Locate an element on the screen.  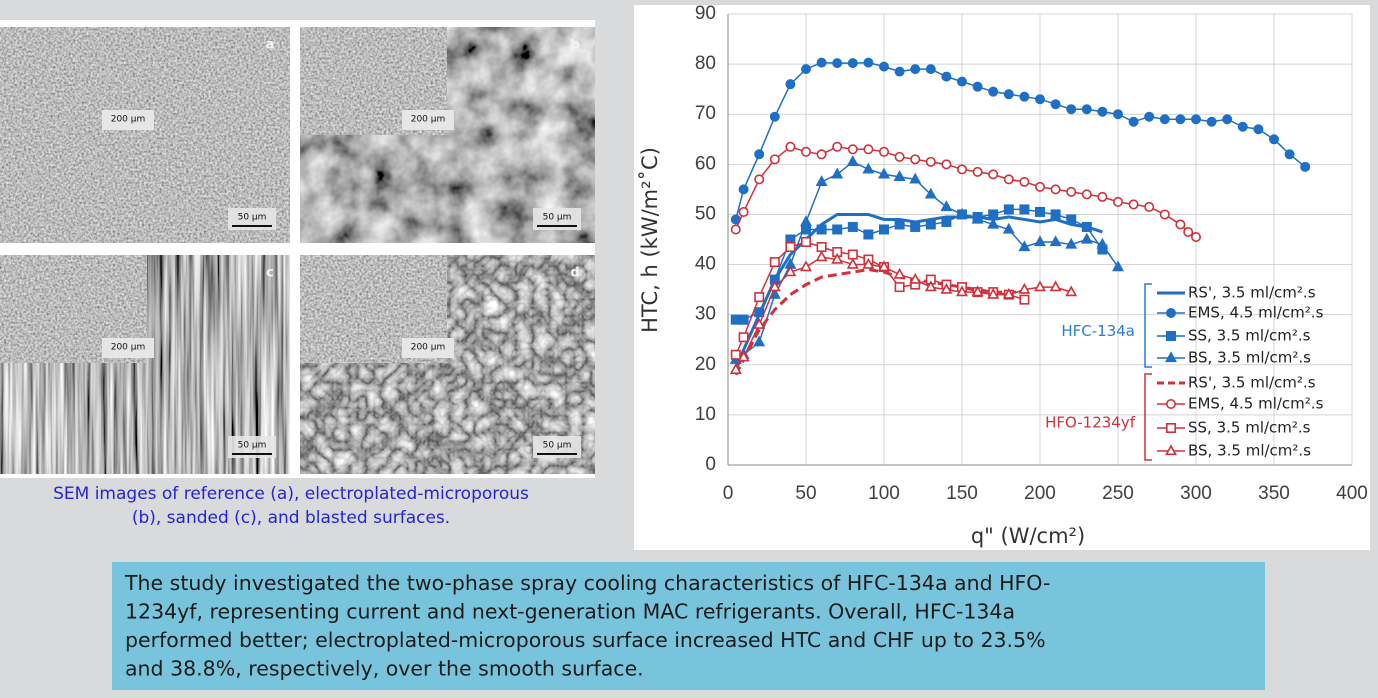
y-axis-title: HTC, h (kW/m²˚C) is located at coordinates (650, 240).